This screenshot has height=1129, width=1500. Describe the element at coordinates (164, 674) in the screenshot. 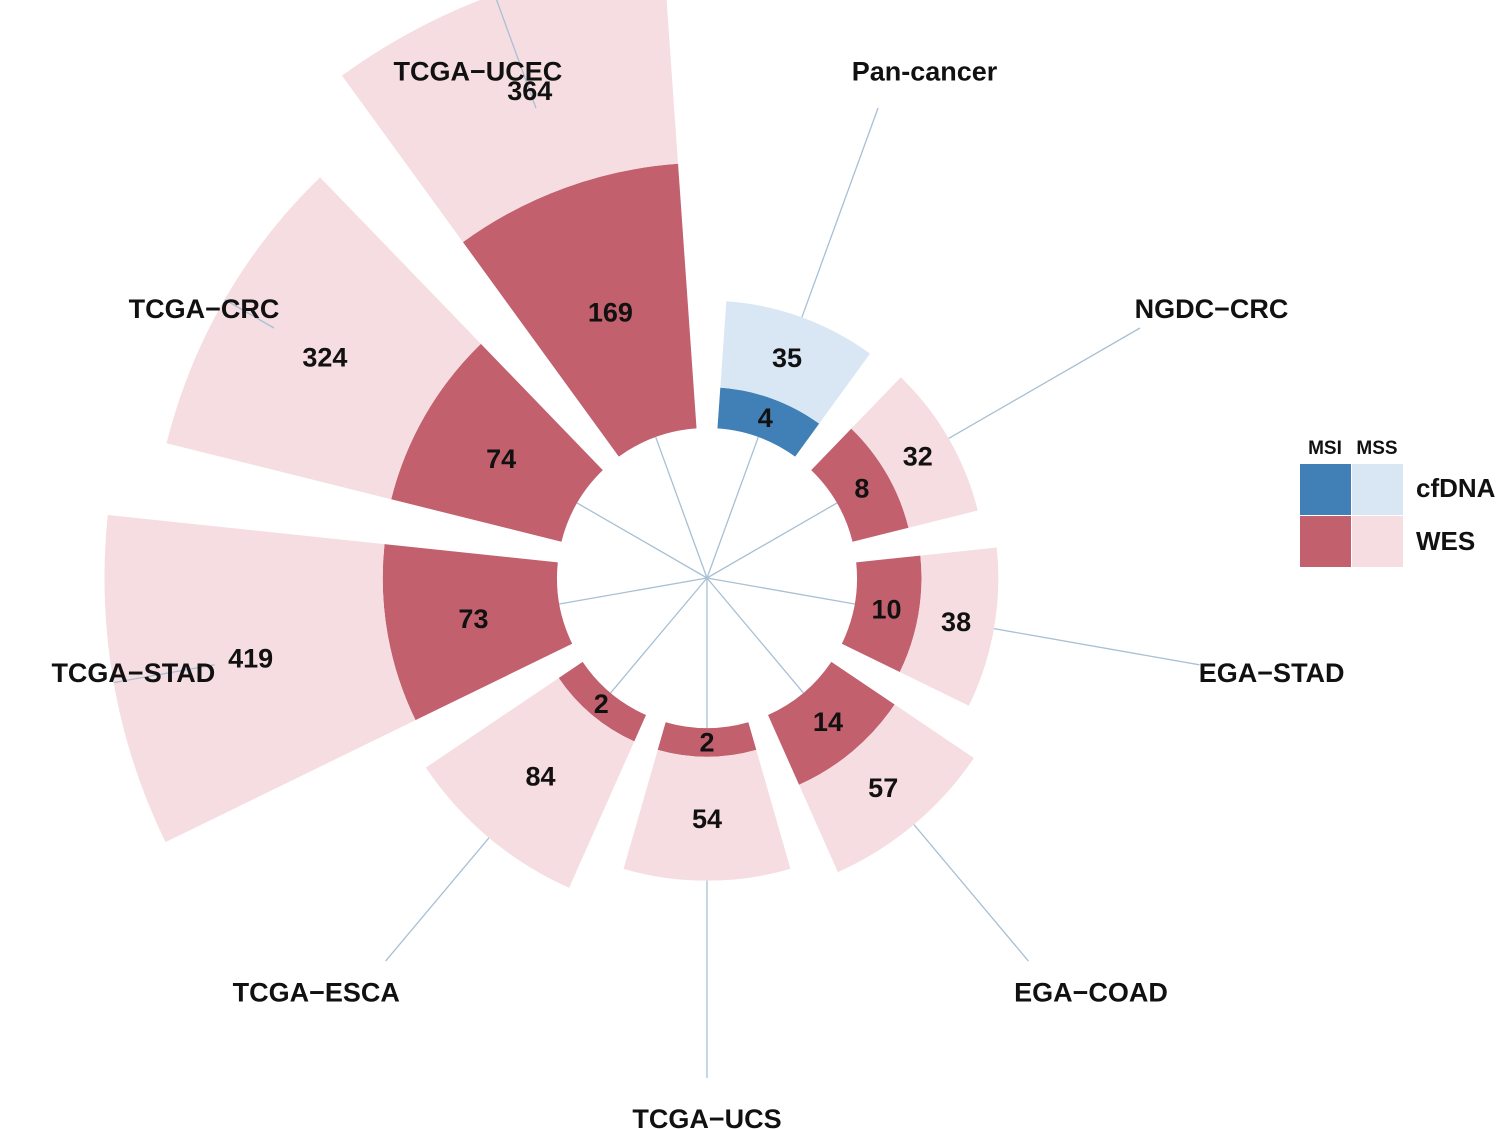

I see `leader-tcga-stad` at that location.